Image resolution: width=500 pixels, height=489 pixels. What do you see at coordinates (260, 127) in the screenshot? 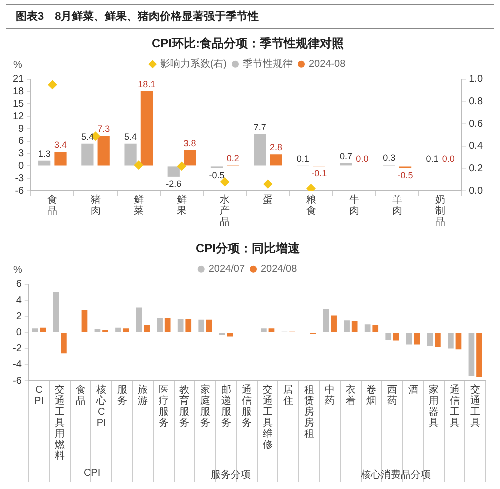
I see `data-label: 7.7` at bounding box center [260, 127].